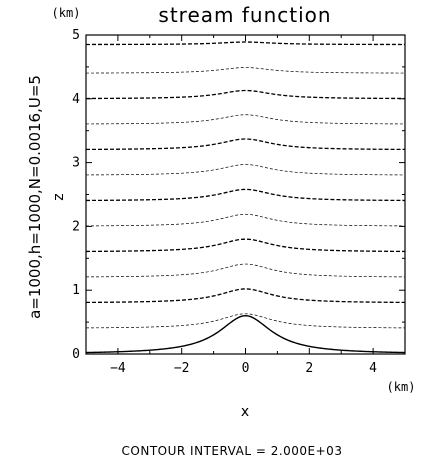 The height and width of the screenshot is (462, 432). I want to click on y-axis-unit: (km), so click(66, 13).